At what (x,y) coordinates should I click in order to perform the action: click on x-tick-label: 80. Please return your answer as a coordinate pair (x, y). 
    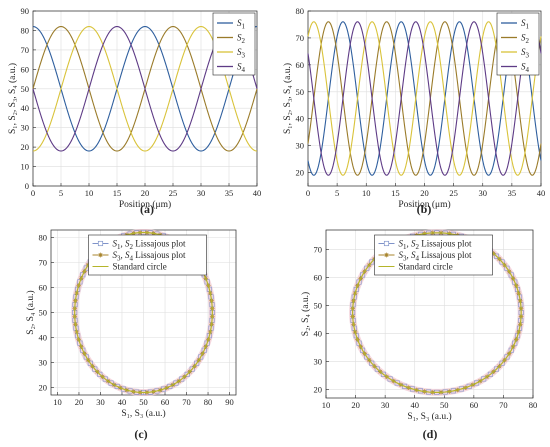
    Looking at the image, I should click on (533, 405).